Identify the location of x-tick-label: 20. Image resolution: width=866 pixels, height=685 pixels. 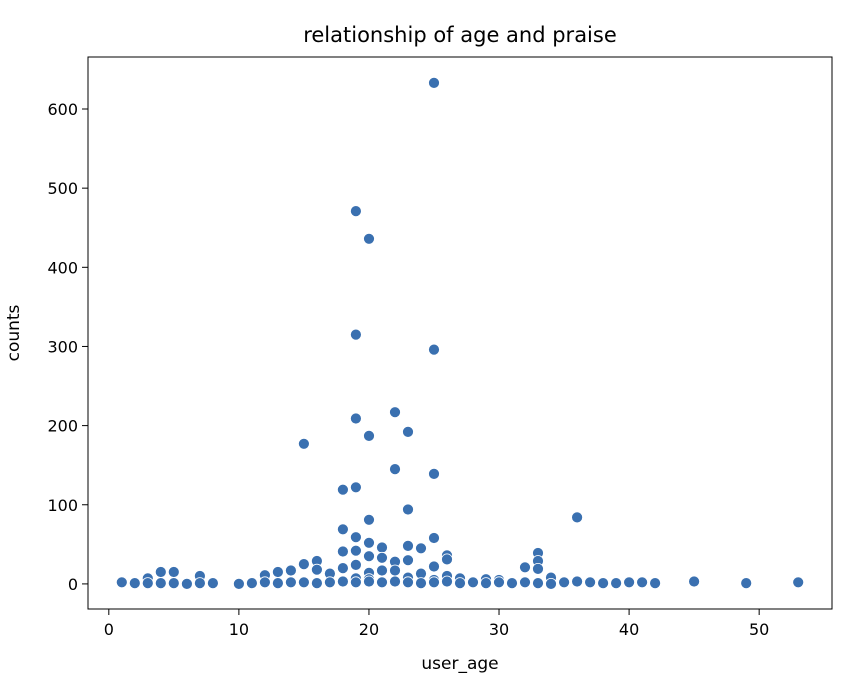
(369, 629).